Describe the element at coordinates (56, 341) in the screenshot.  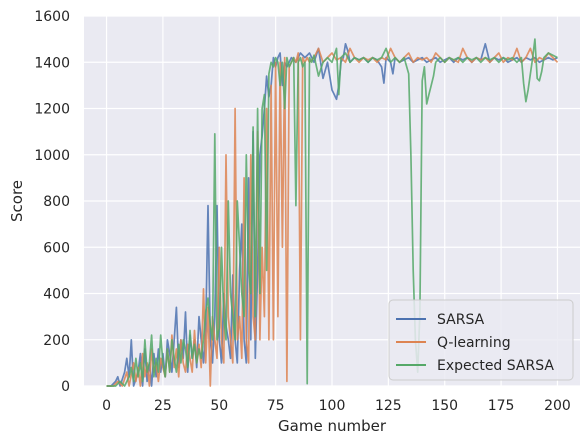
I see `y-tick-label: 200` at that location.